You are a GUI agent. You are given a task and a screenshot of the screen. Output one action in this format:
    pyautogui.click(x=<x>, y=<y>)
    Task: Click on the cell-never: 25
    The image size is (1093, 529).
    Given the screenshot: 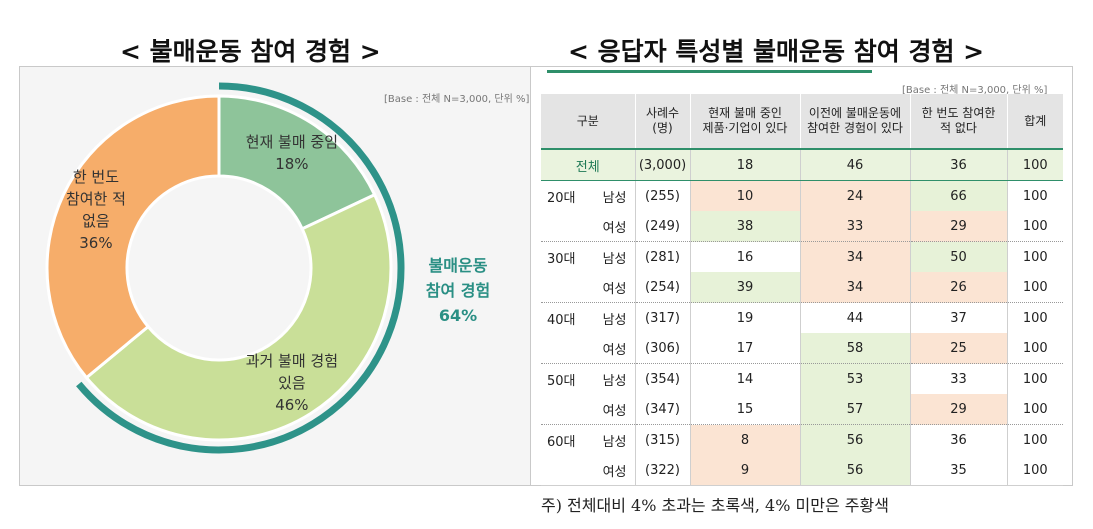 What is the action you would take?
    pyautogui.click(x=958, y=348)
    